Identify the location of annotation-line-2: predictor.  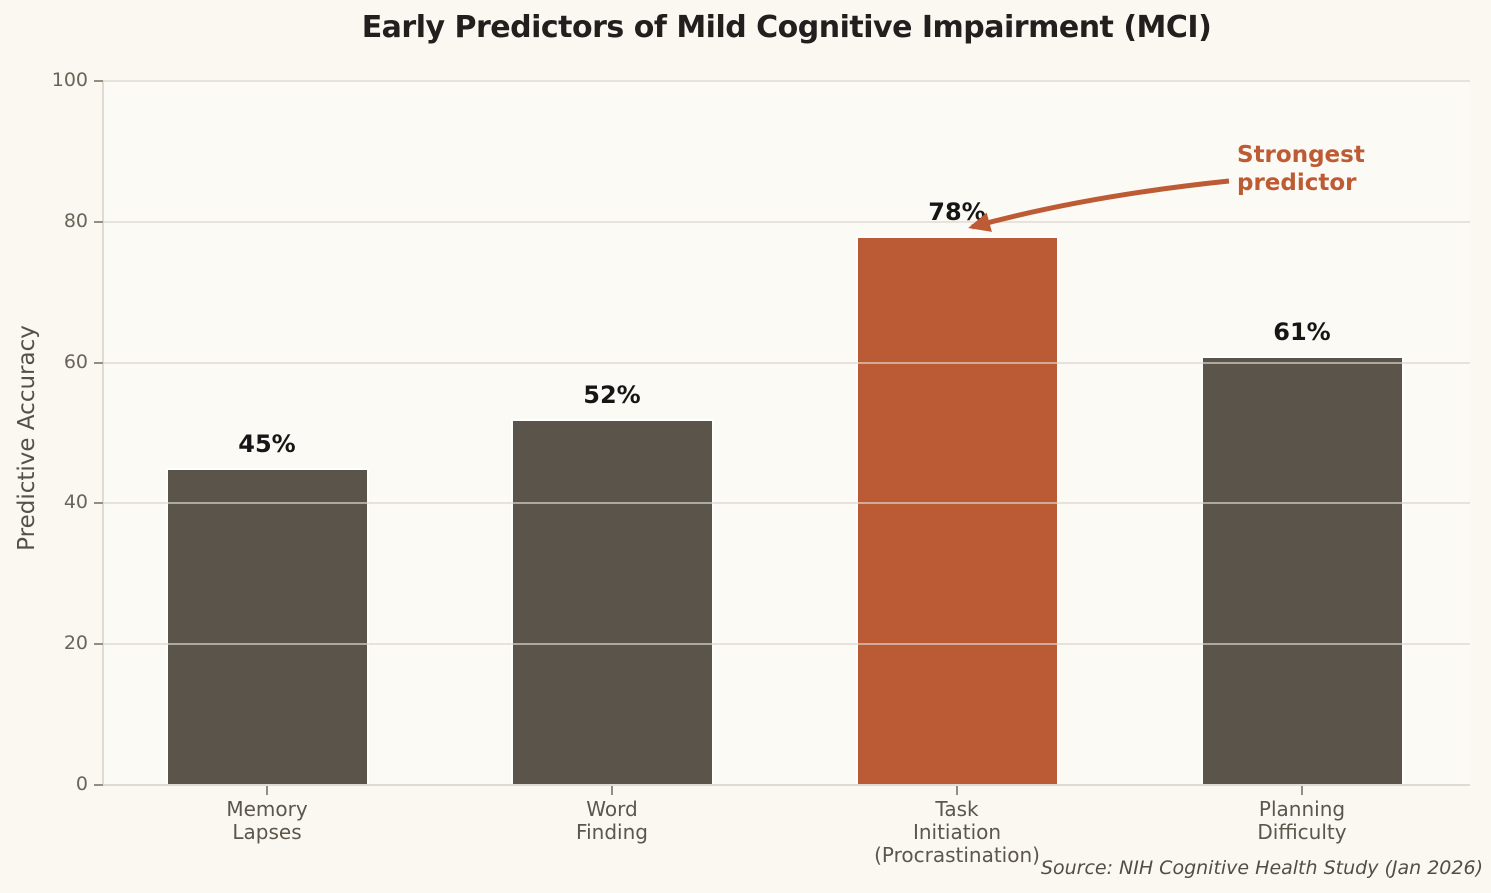
(1297, 183).